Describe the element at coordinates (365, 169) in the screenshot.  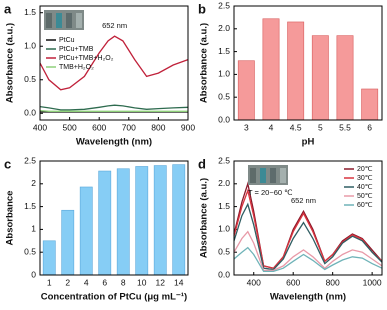
I see `legend-label: 20℃` at that location.